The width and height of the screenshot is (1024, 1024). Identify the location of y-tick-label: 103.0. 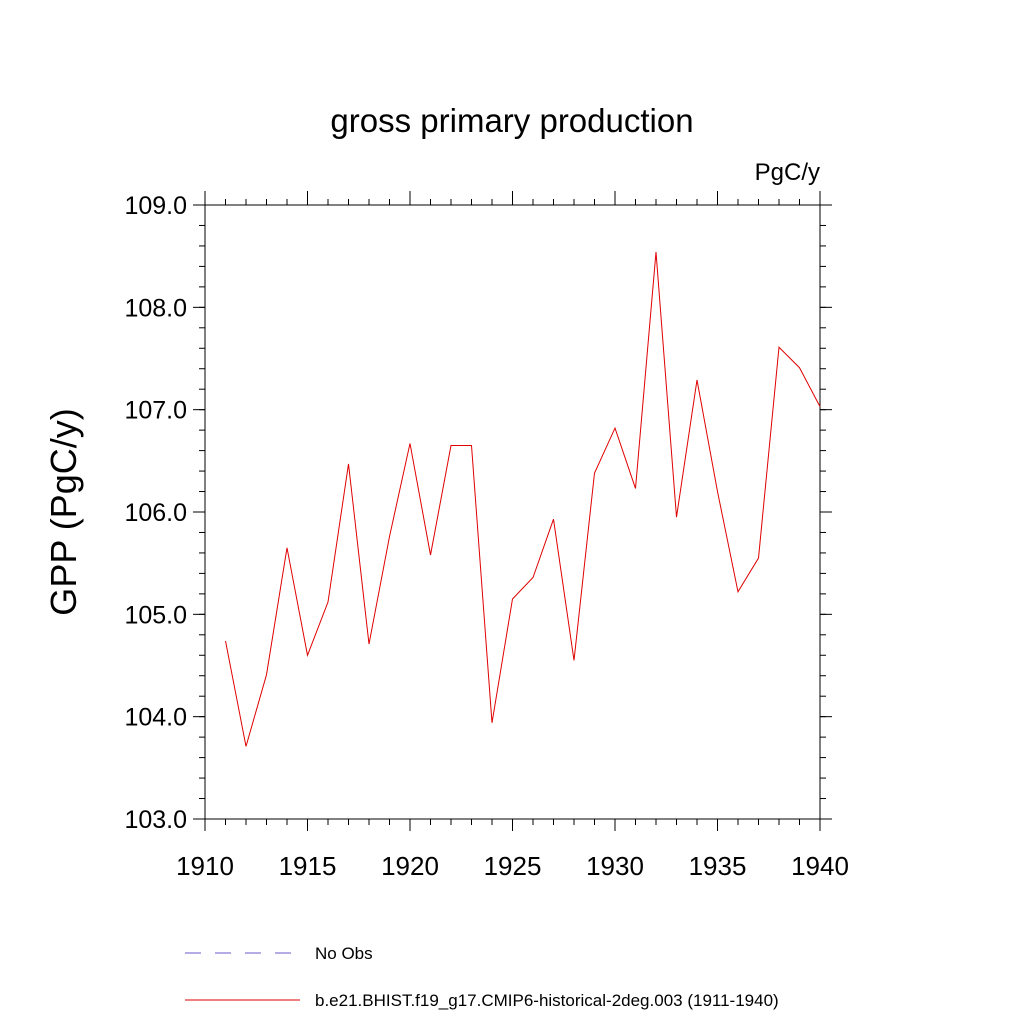
(155, 820).